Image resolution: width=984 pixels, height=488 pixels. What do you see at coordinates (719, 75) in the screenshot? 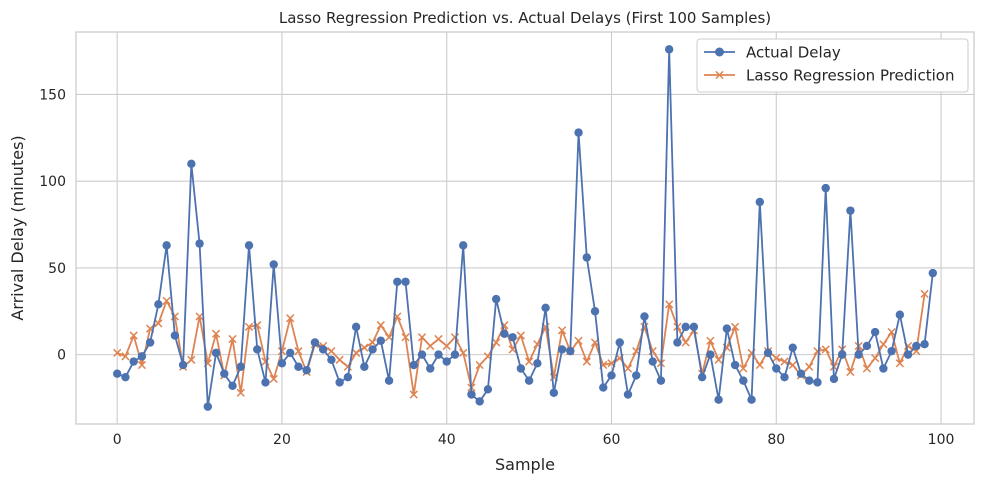
I see `legend-prediction-marker` at bounding box center [719, 75].